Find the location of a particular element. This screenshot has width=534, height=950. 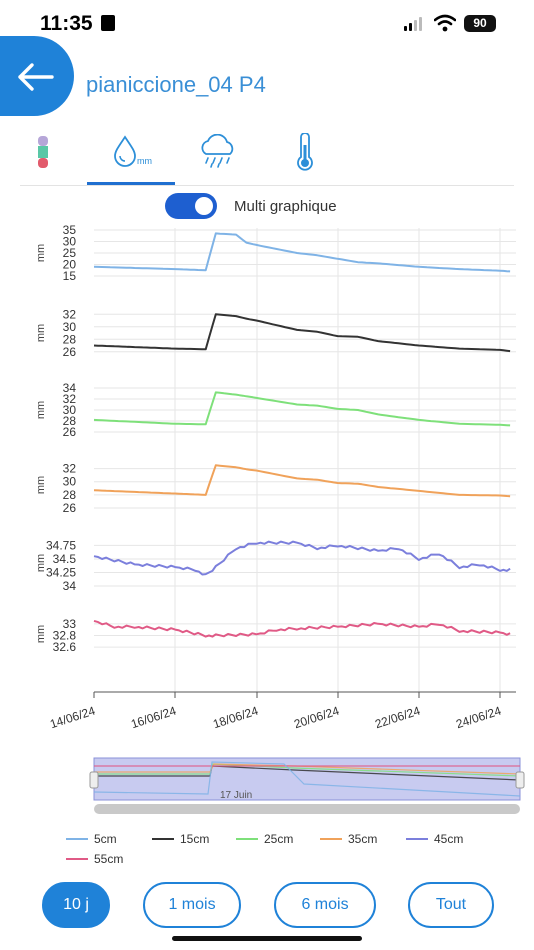

legend-item-45cm: 45cm is located at coordinates (434, 839).